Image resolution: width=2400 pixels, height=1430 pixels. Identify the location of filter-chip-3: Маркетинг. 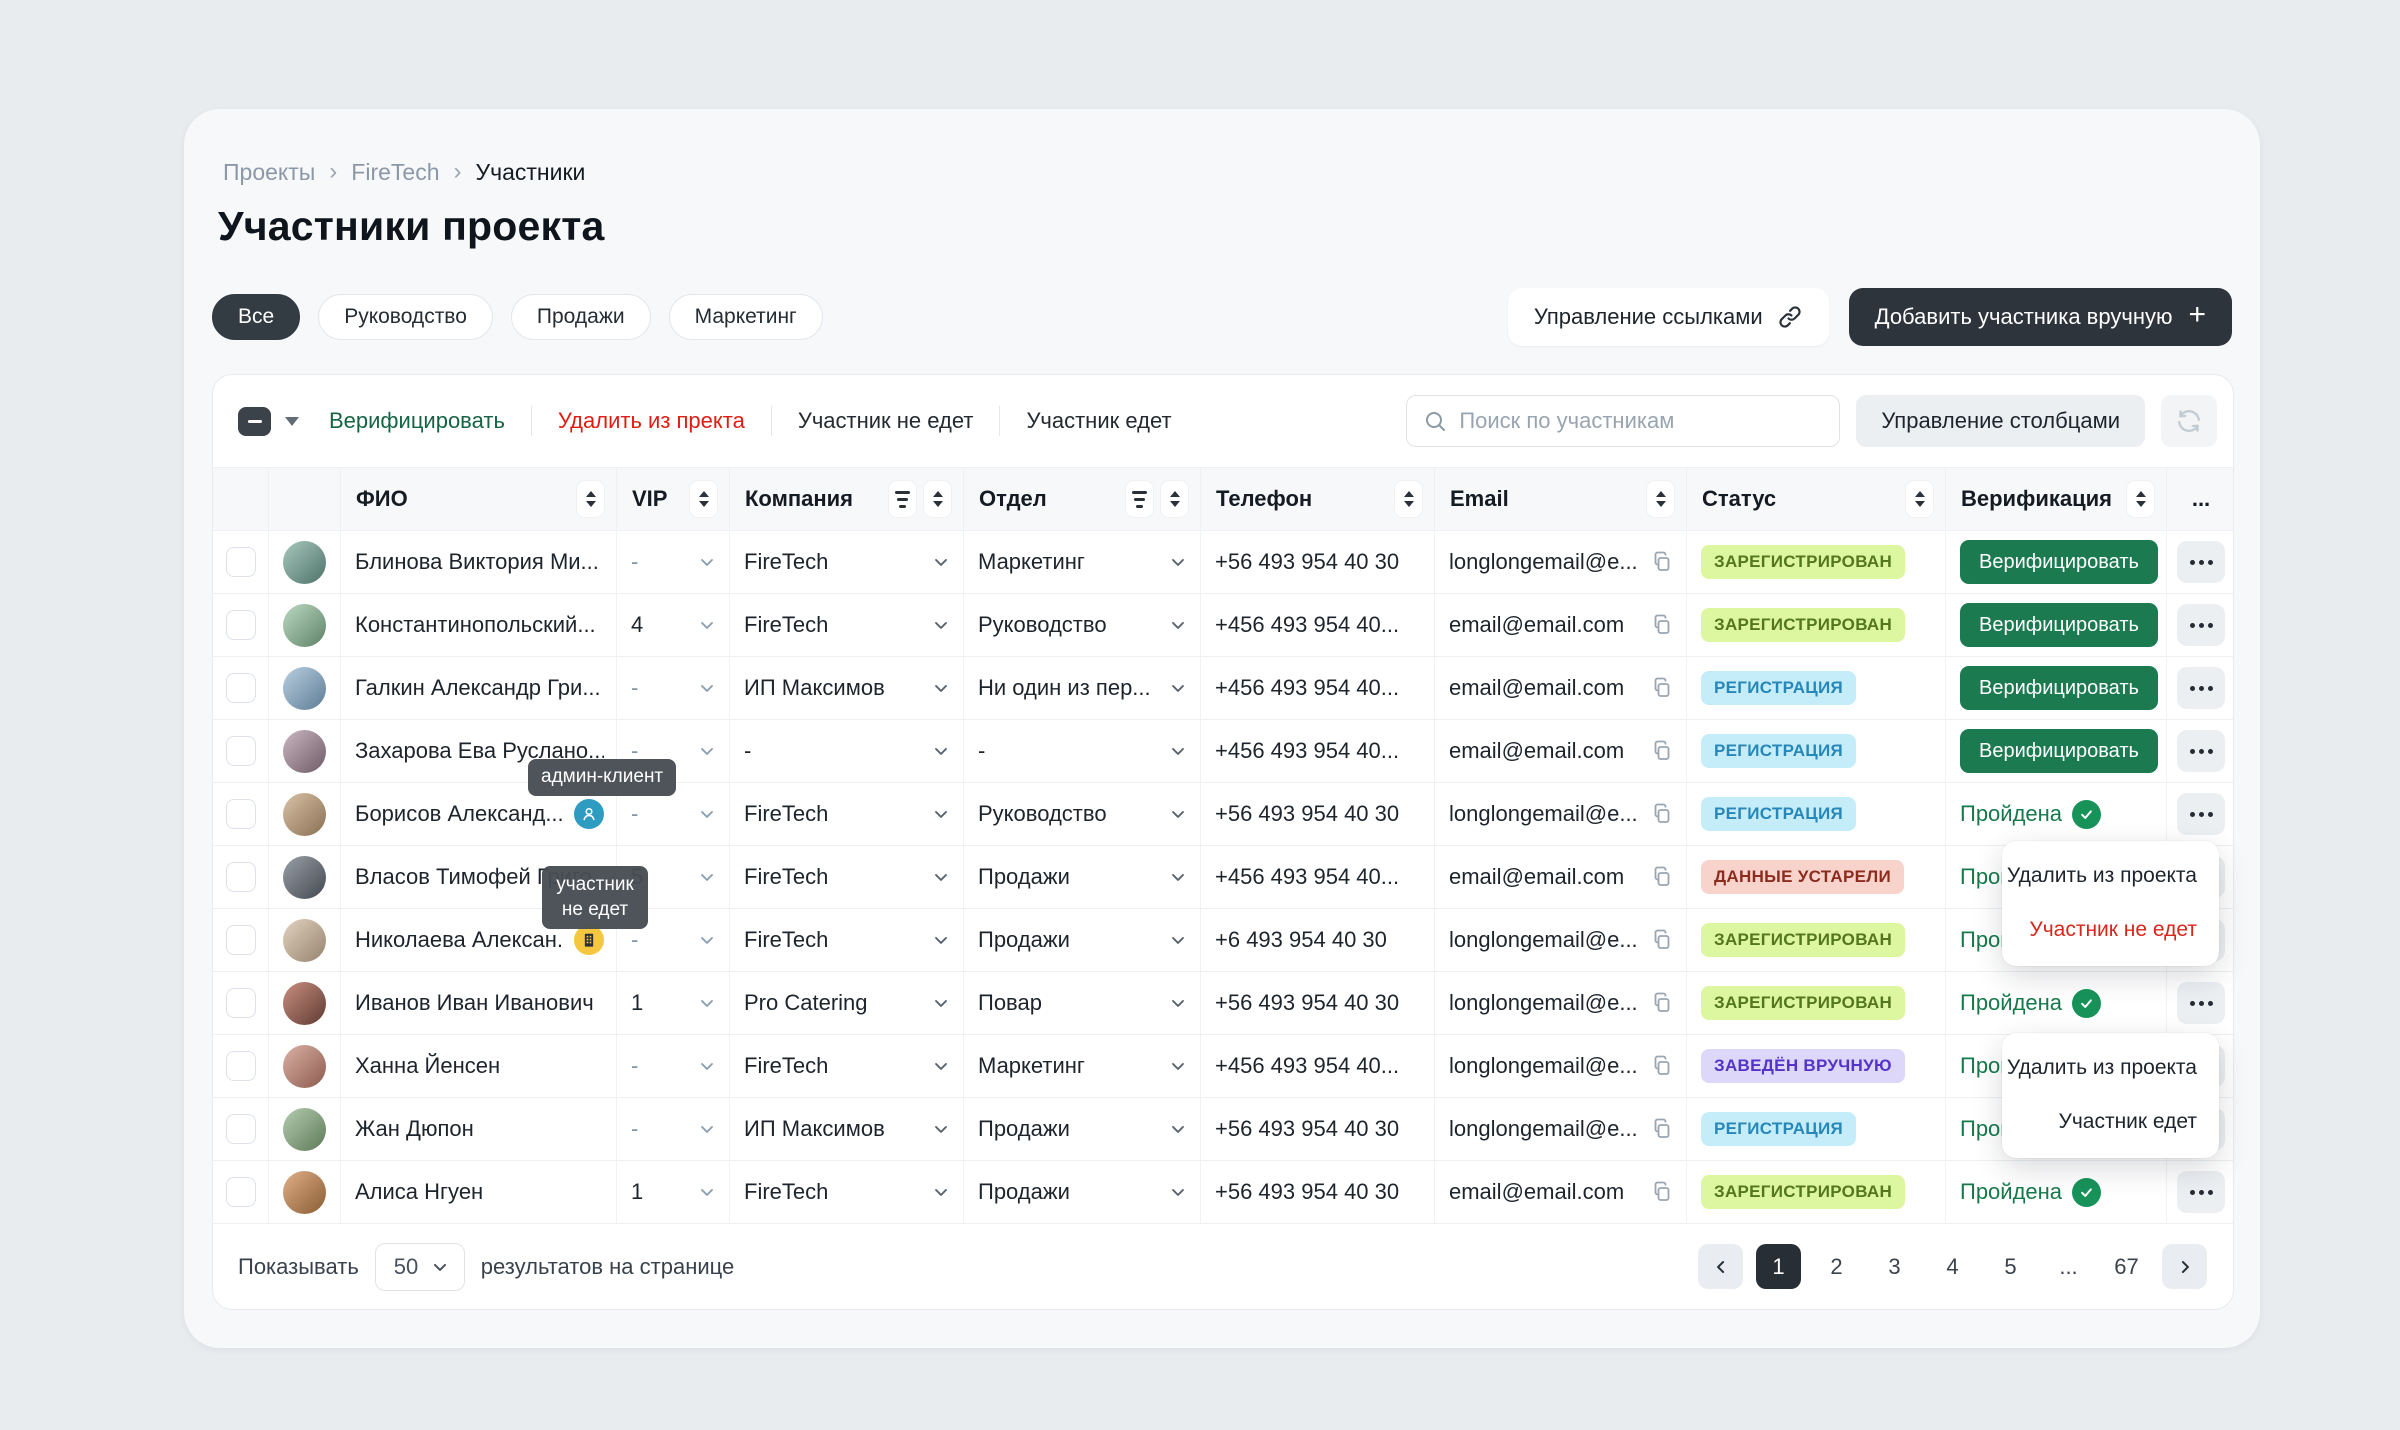
(745, 317).